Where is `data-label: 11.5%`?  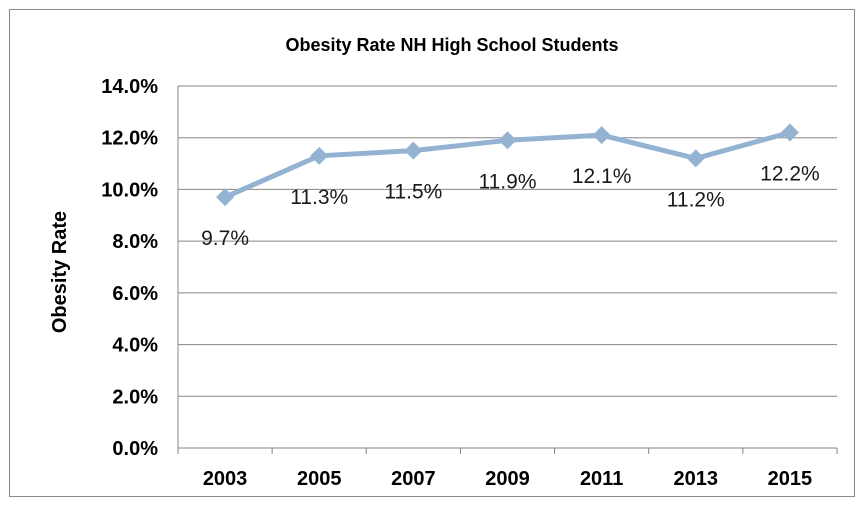
data-label: 11.5% is located at coordinates (413, 192).